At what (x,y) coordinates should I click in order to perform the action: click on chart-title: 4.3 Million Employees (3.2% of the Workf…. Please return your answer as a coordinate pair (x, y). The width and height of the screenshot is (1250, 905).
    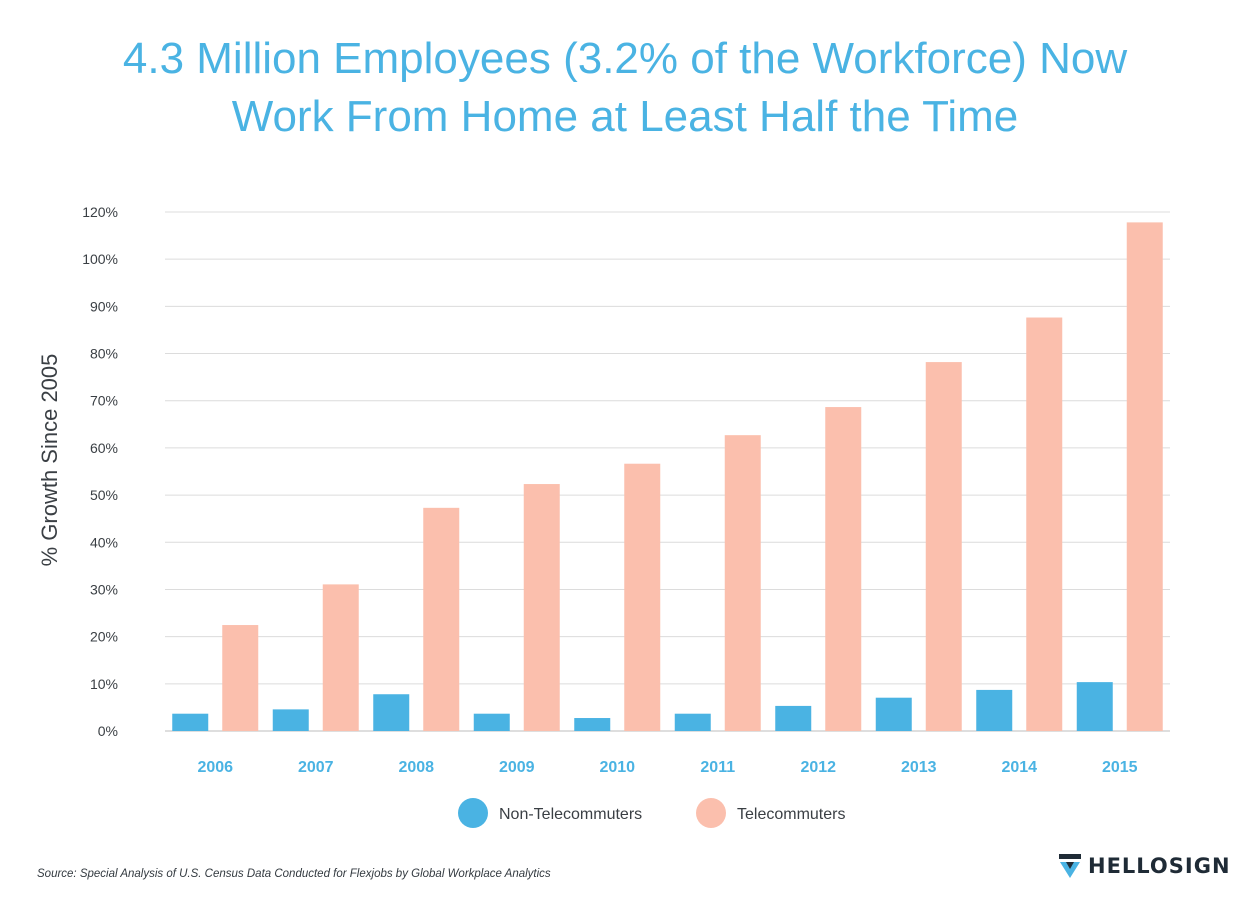
    Looking at the image, I should click on (625, 88).